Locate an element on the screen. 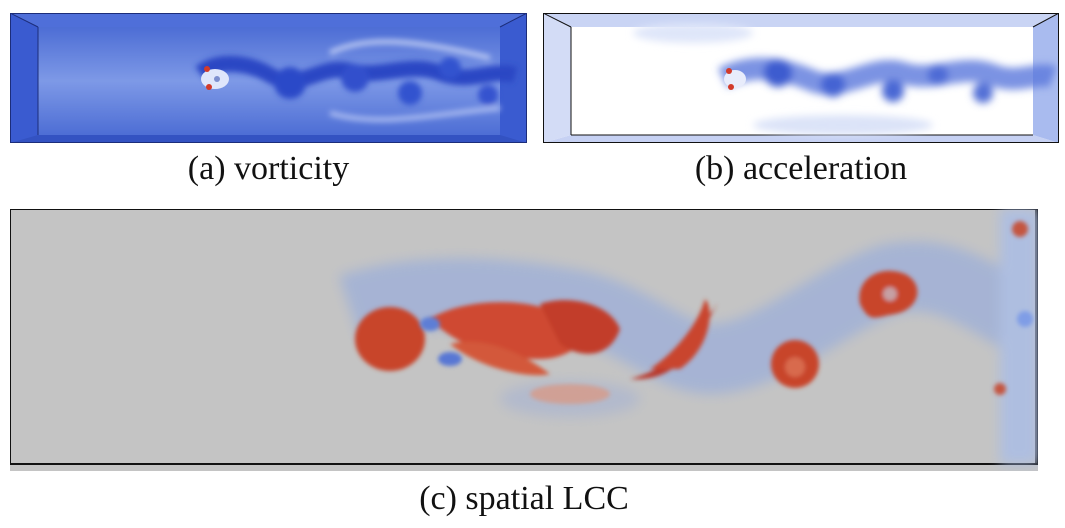 This screenshot has height=528, width=1065. caption-acceleration: (b) acceleration is located at coordinates (801, 168).